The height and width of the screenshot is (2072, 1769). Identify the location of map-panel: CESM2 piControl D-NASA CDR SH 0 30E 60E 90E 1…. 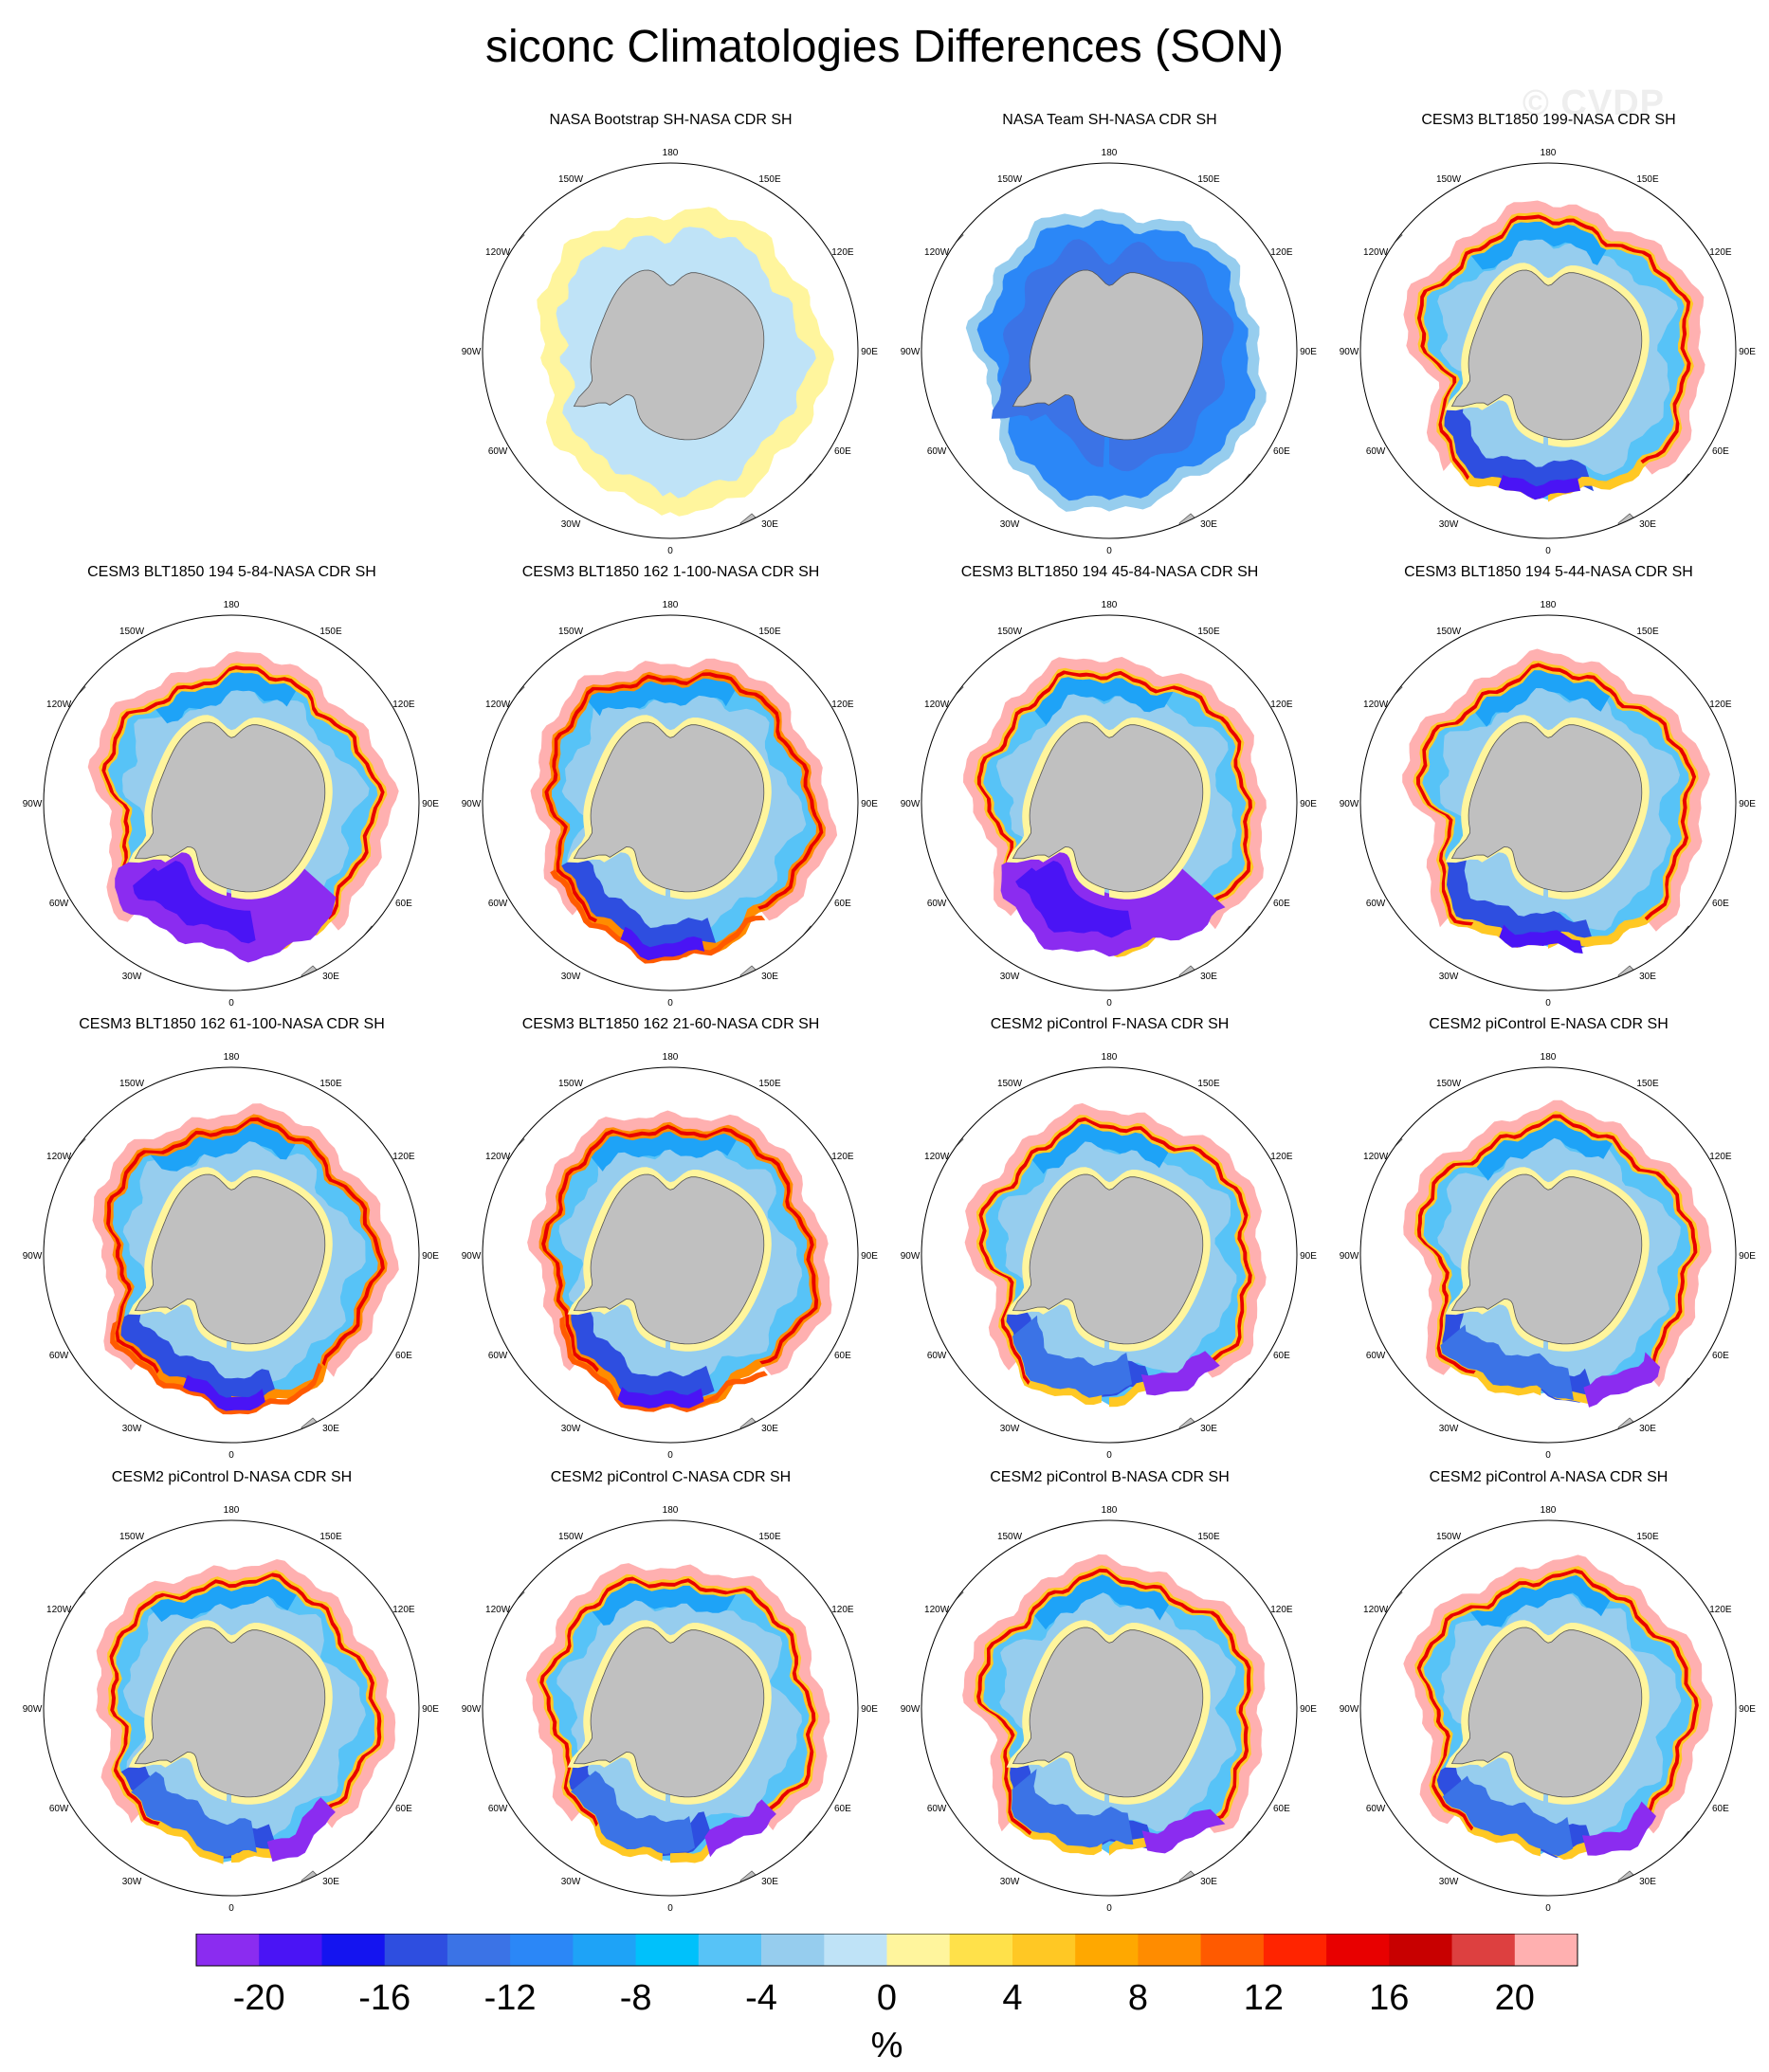
(232, 1692).